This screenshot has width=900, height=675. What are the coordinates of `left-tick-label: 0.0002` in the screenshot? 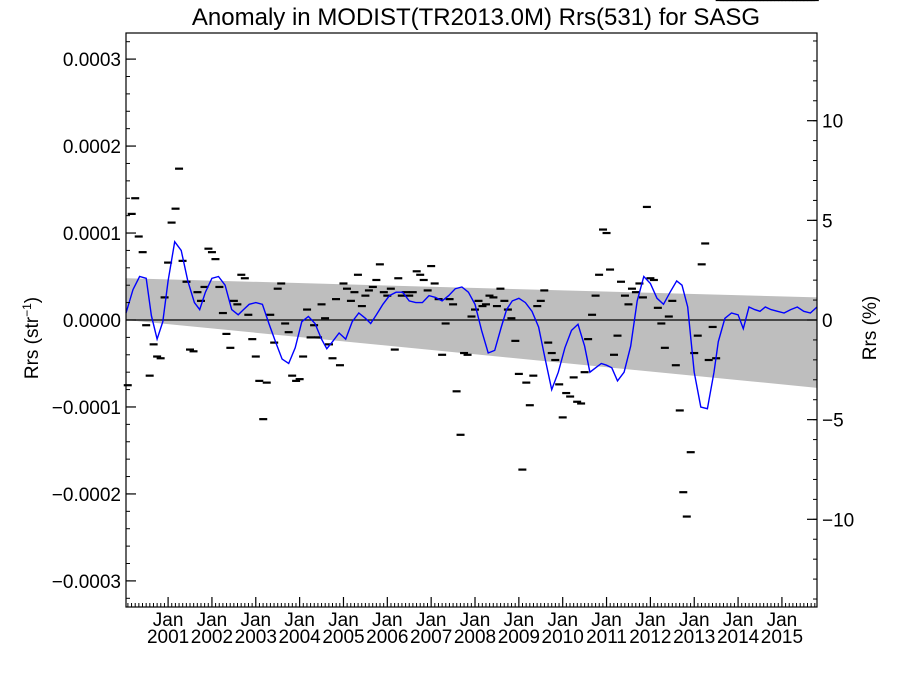 It's located at (92, 147).